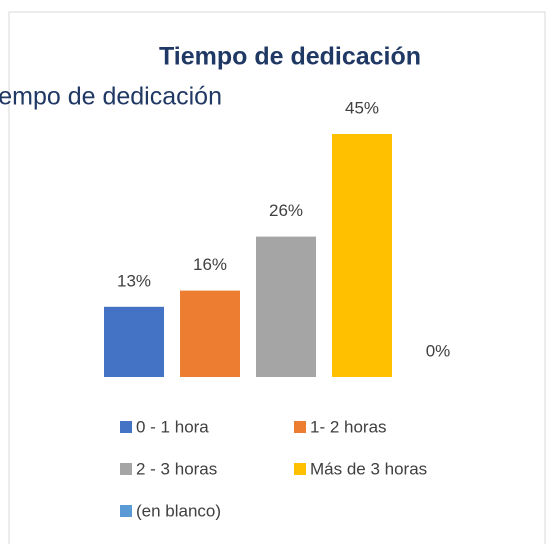 Image resolution: width=553 pixels, height=544 pixels. Describe the element at coordinates (172, 426) in the screenshot. I see `legend-label: 0 - 1 hora` at that location.